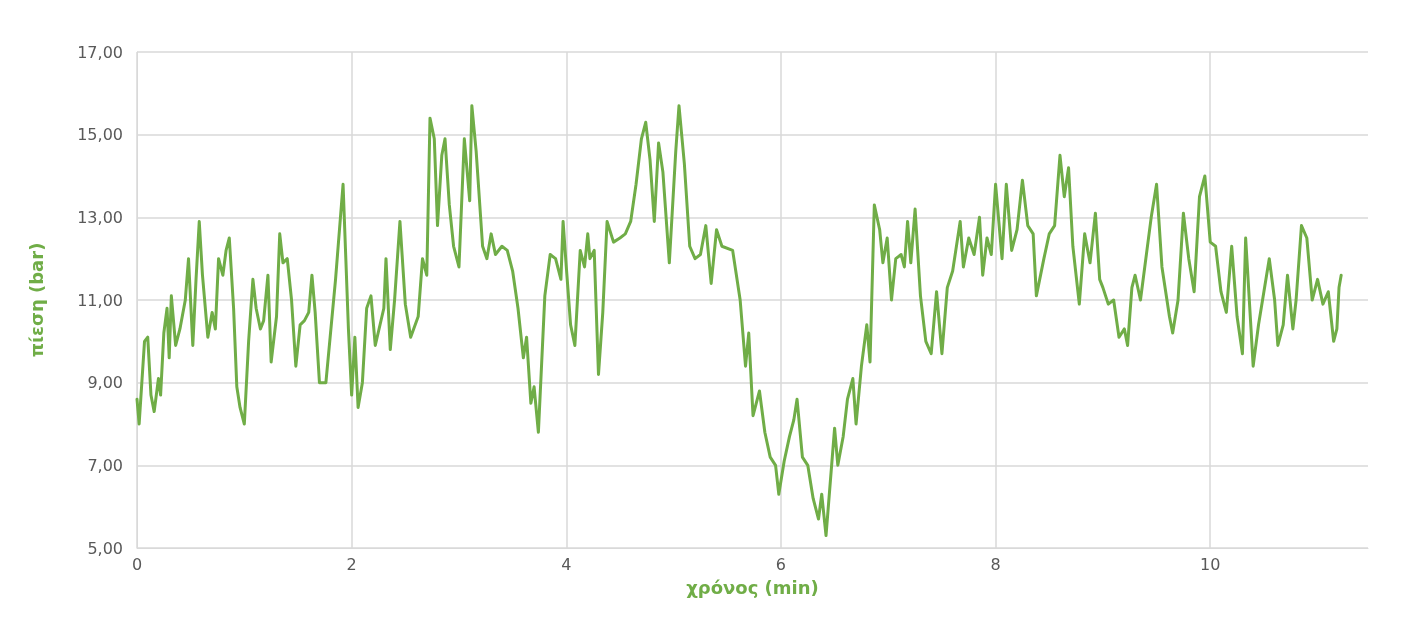 The image size is (1411, 643). I want to click on x-tick-label: 2, so click(351, 564).